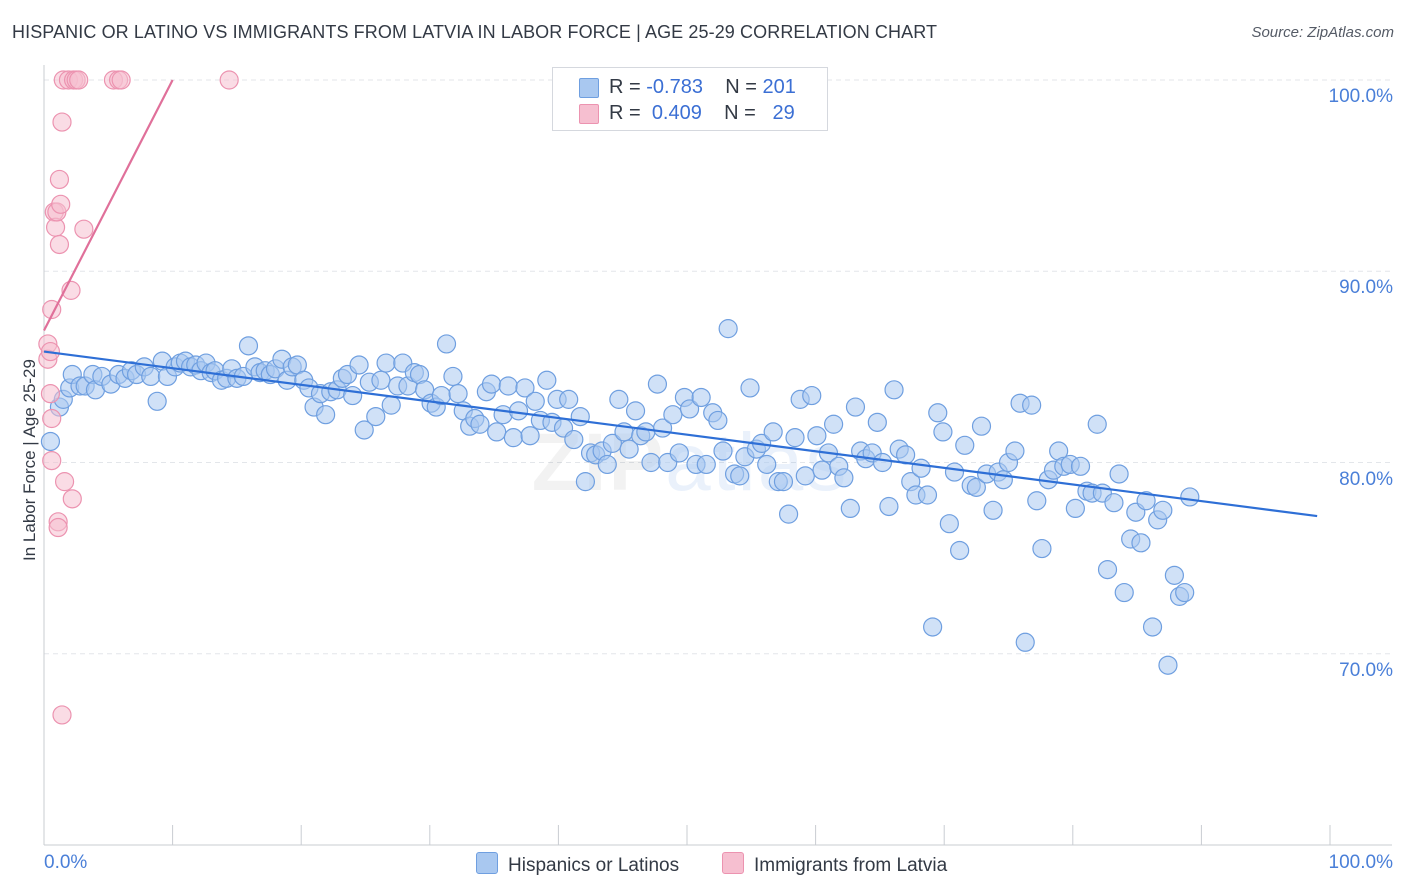 This screenshot has height=892, width=1406. Describe the element at coordinates (1360, 96) in the screenshot. I see `y-tick-label: 100.0%` at that location.